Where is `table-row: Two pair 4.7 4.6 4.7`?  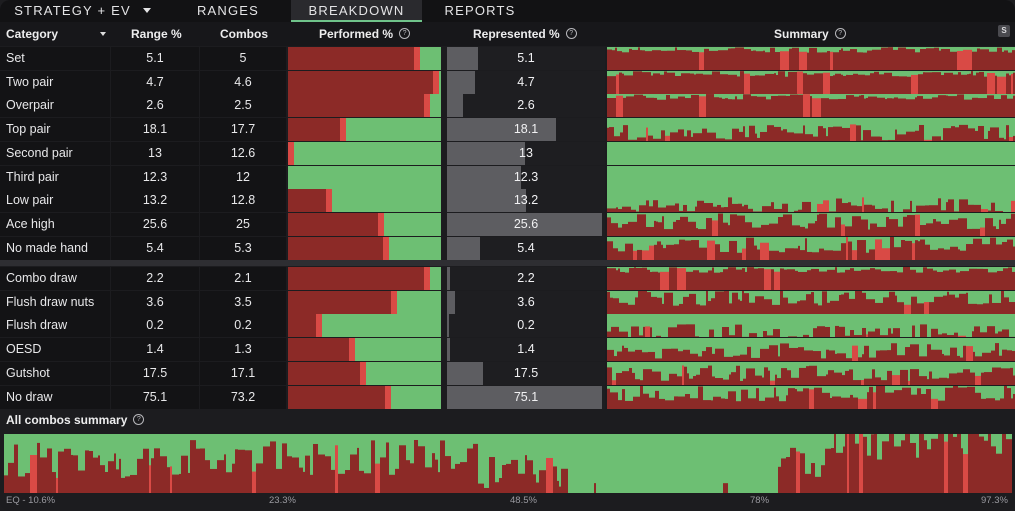
table-row: Two pair 4.7 4.6 4.7 is located at coordinates (507, 82).